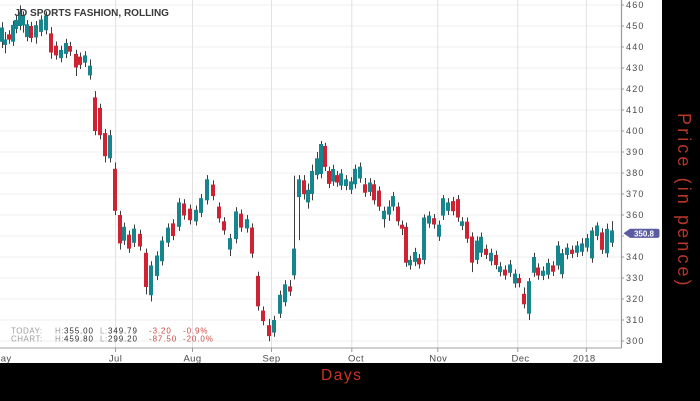  What do you see at coordinates (160, 331) in the screenshot?
I see `svg-text: -3.20` at bounding box center [160, 331].